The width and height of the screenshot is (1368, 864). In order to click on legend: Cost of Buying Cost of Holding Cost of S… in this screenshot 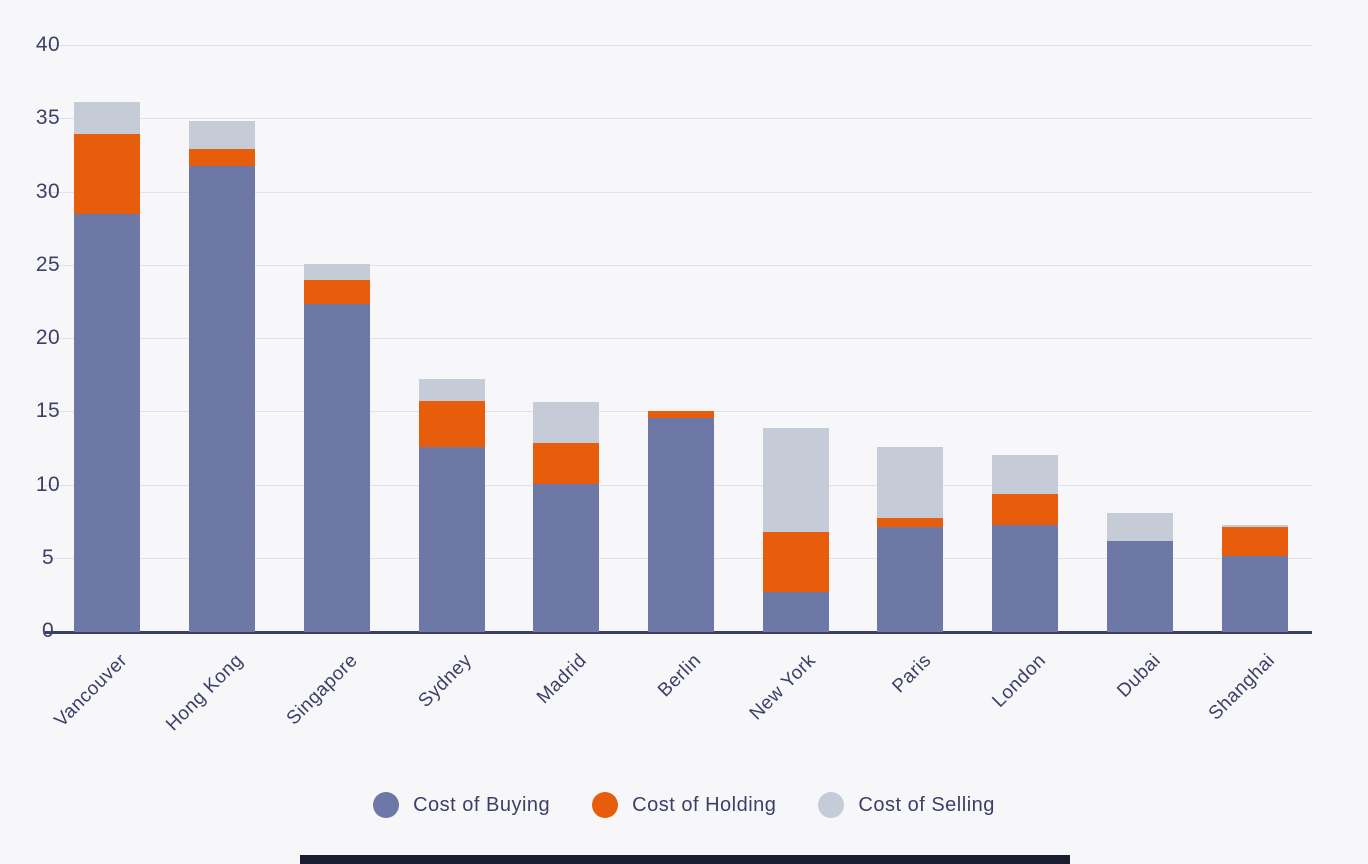, I will do `click(684, 805)`.